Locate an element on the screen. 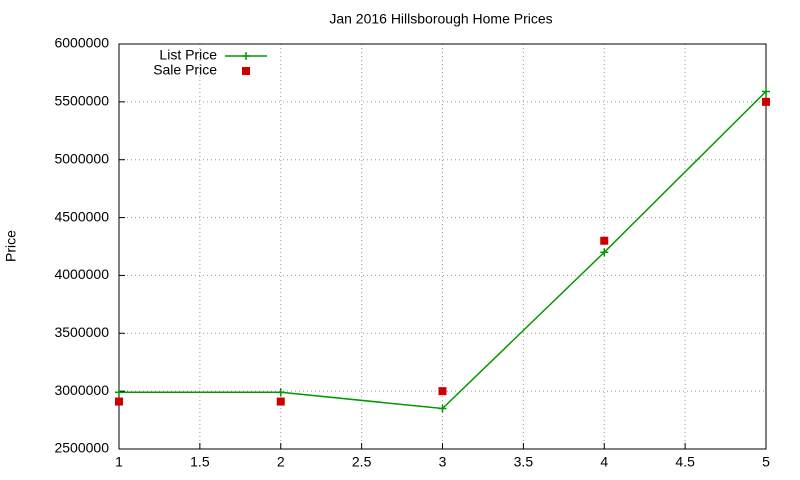 The width and height of the screenshot is (800, 480). x-tick-label: 3 is located at coordinates (443, 462).